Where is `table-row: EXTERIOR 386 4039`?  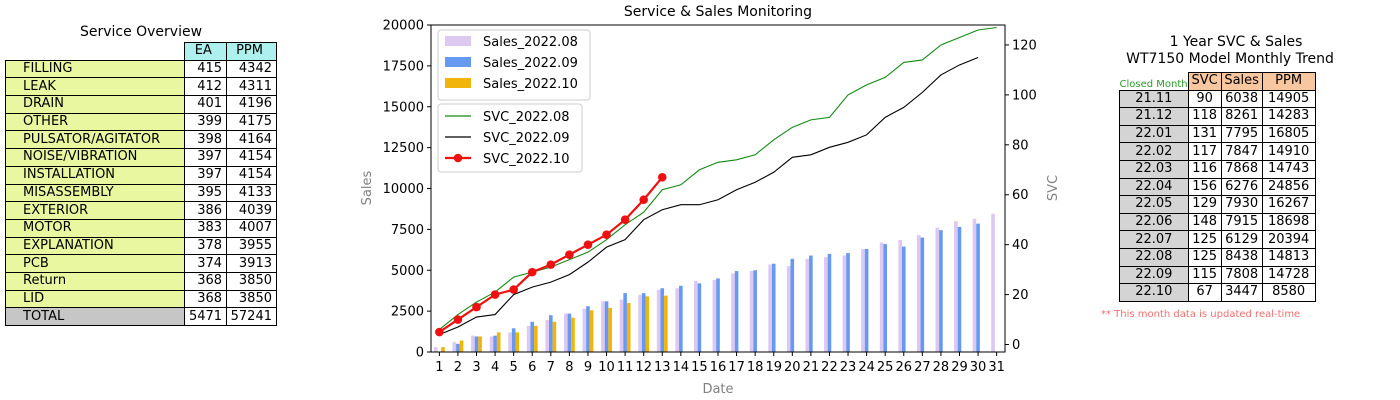 table-row: EXTERIOR 386 4039 is located at coordinates (141, 210).